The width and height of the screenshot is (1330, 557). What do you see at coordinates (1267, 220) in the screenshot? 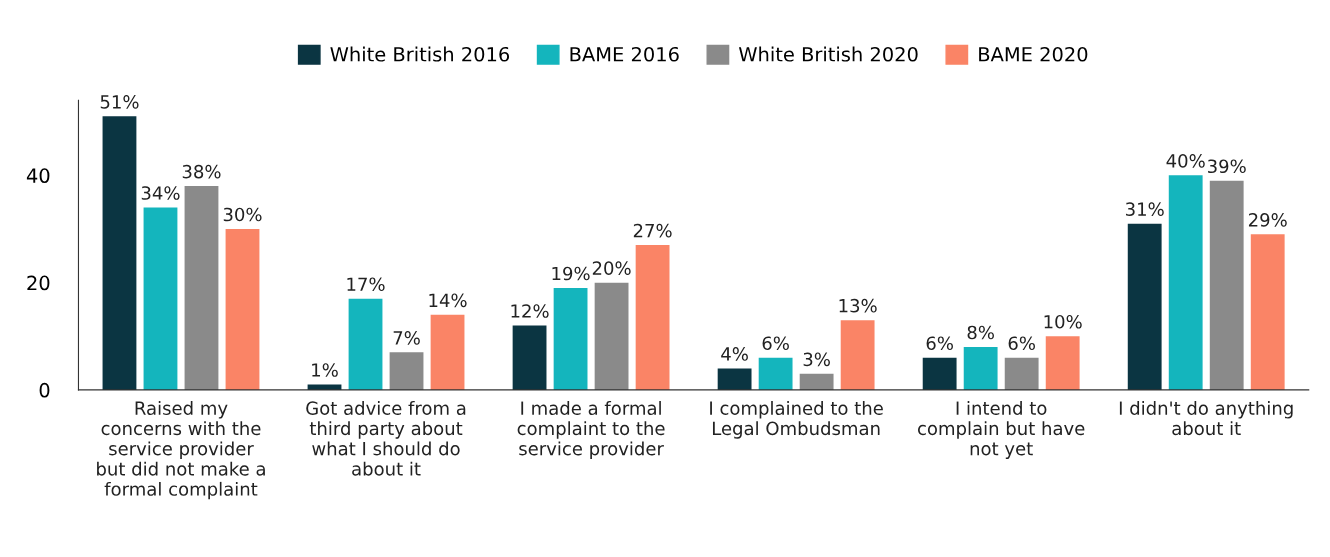
I see `data-label: 29%` at bounding box center [1267, 220].